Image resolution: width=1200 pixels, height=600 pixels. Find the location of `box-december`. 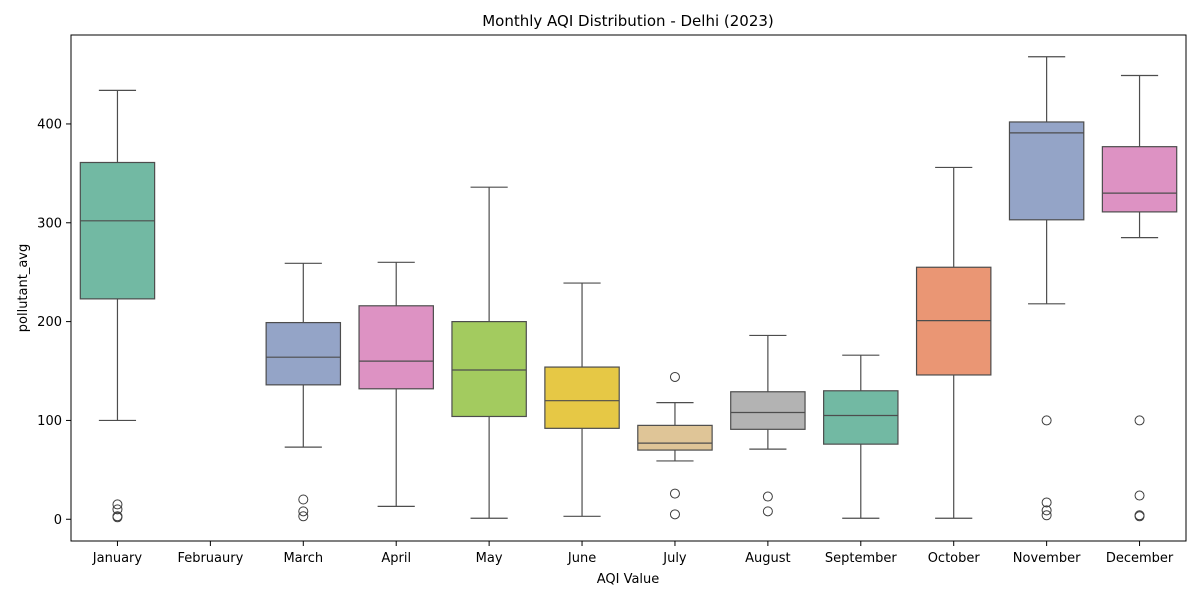

box-december is located at coordinates (1139, 298).